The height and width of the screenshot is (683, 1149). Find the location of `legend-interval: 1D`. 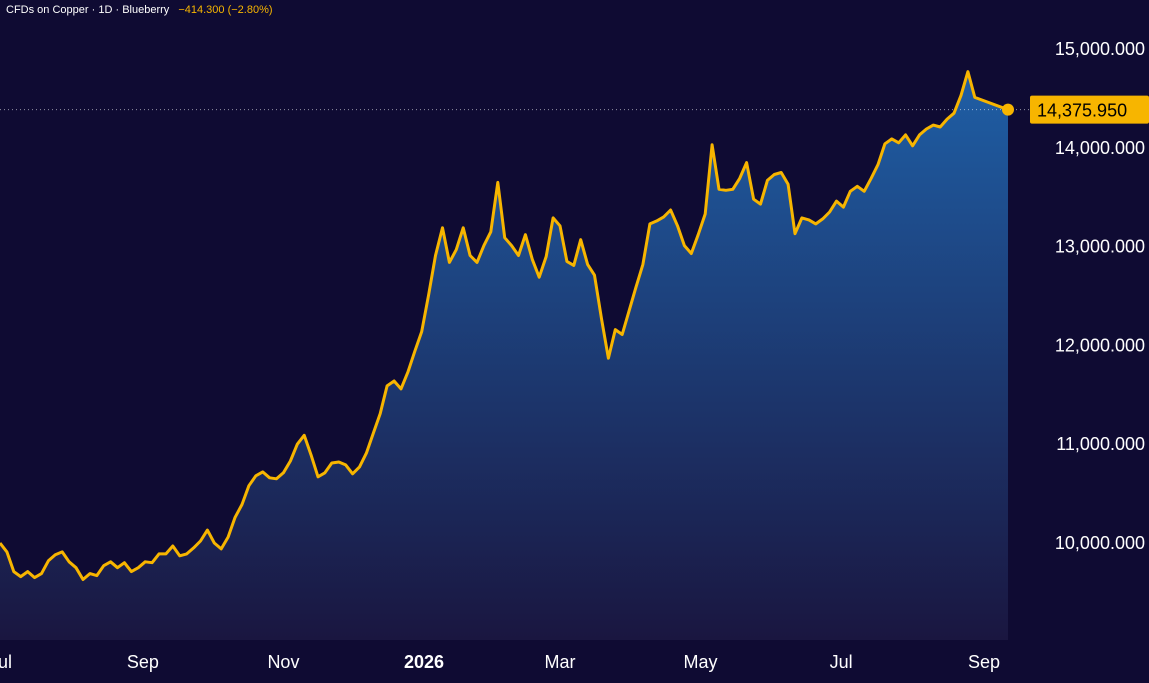

legend-interval: 1D is located at coordinates (105, 10).